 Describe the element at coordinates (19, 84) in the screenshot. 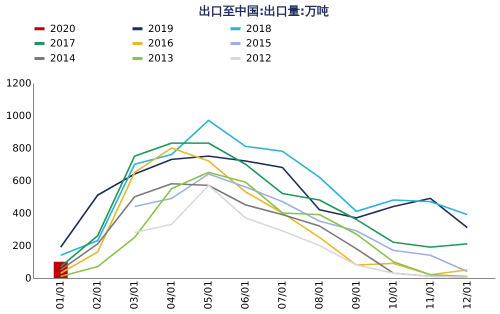

I see `y-tick-label: 1200` at that location.